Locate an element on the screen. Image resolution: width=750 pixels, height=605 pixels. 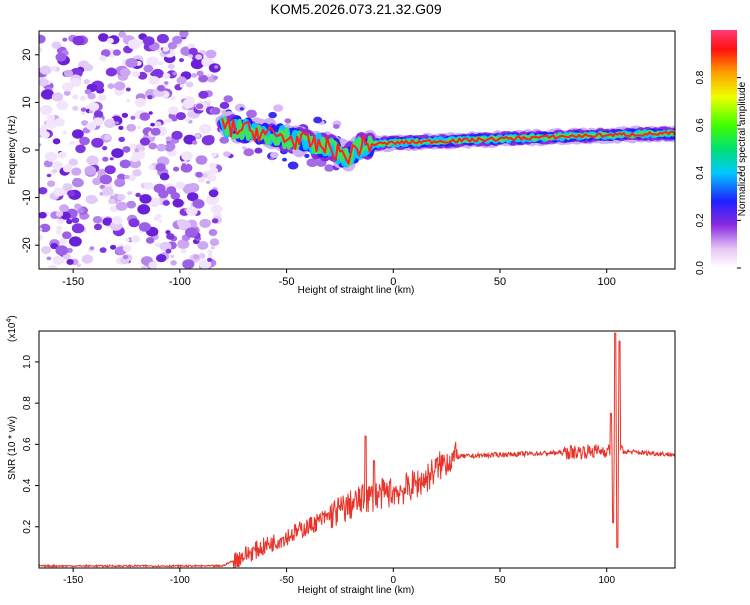
y-tick-label: -10 is located at coordinates (27, 198).